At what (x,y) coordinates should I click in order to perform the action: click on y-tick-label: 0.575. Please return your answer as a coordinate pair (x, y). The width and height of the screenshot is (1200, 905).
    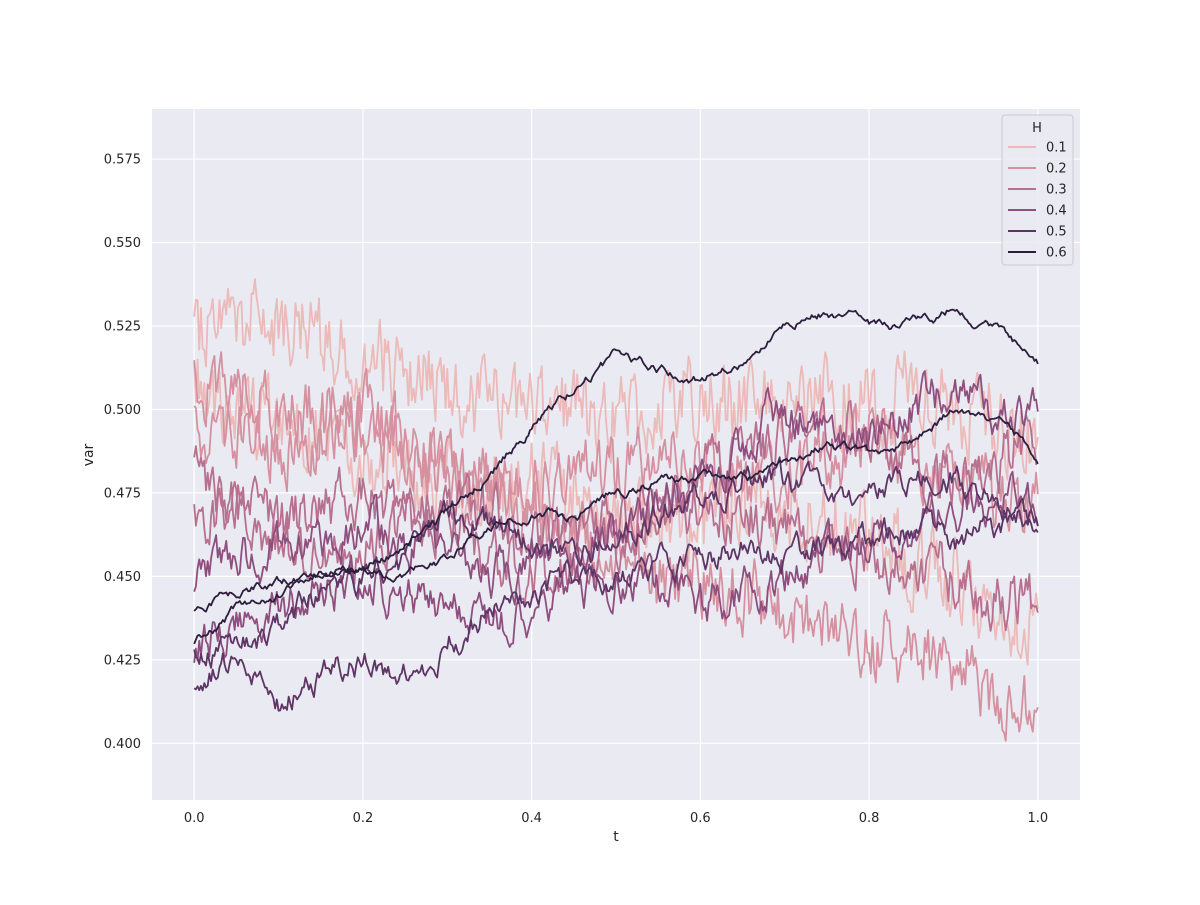
    Looking at the image, I should click on (122, 160).